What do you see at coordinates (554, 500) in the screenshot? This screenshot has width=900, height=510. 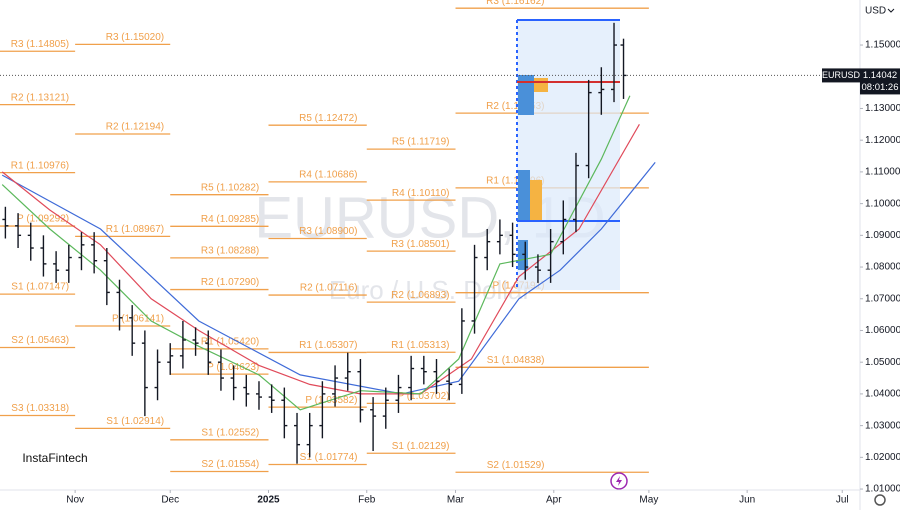 I see `x-tick-label: Apr` at bounding box center [554, 500].